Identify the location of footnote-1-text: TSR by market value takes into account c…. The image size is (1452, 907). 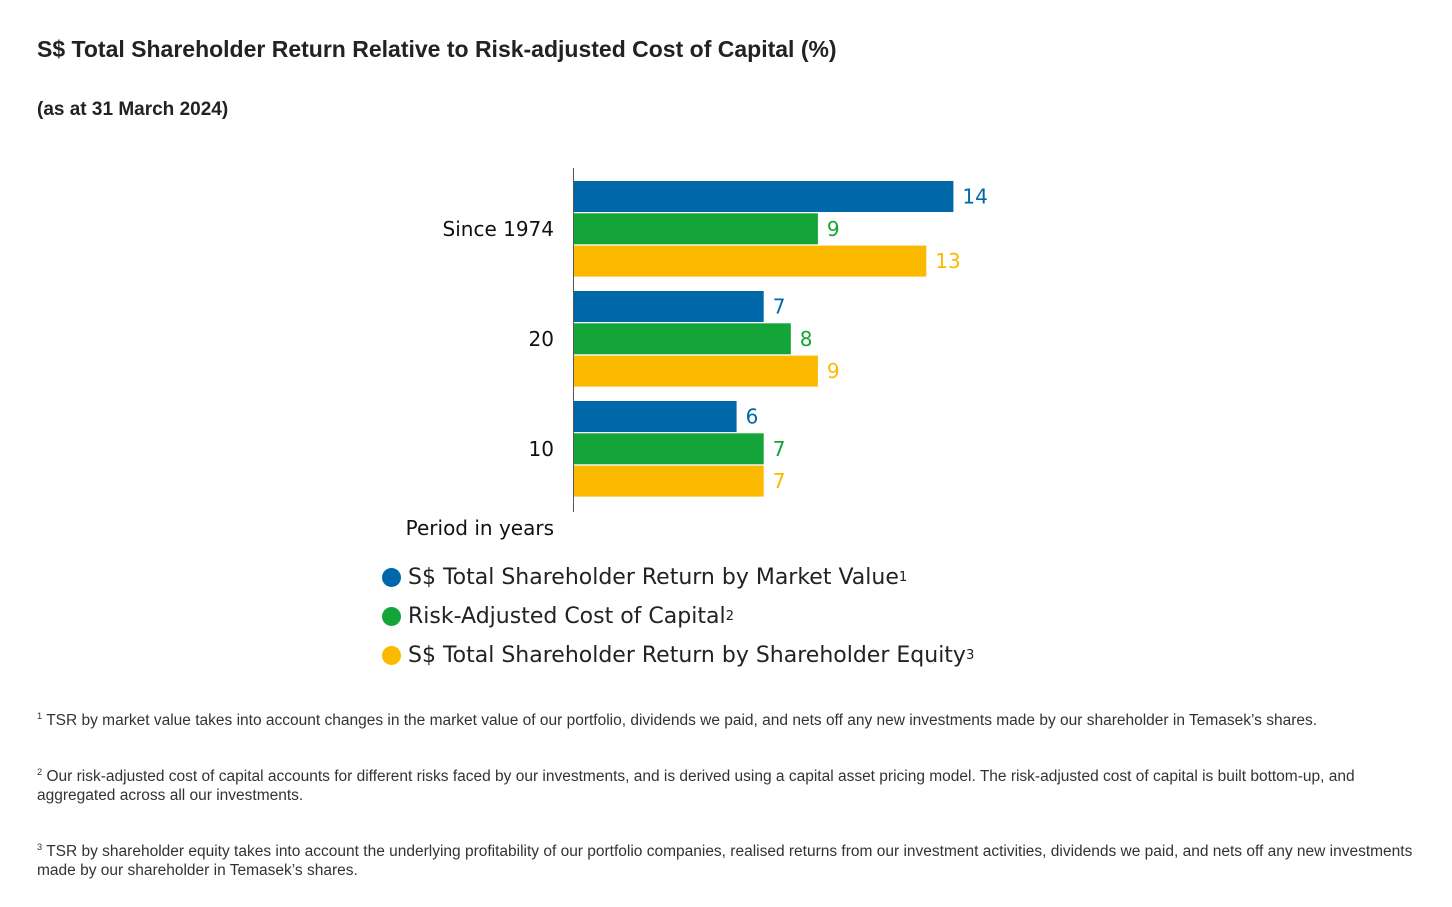
(682, 720).